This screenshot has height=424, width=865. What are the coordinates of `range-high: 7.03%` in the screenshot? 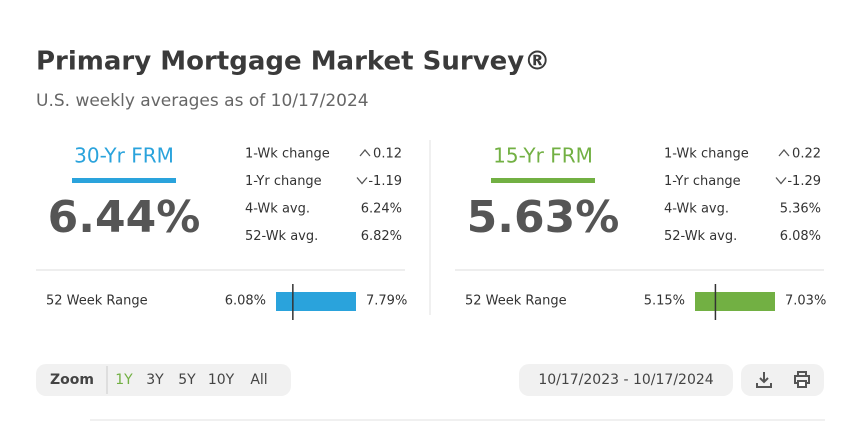 It's located at (805, 301).